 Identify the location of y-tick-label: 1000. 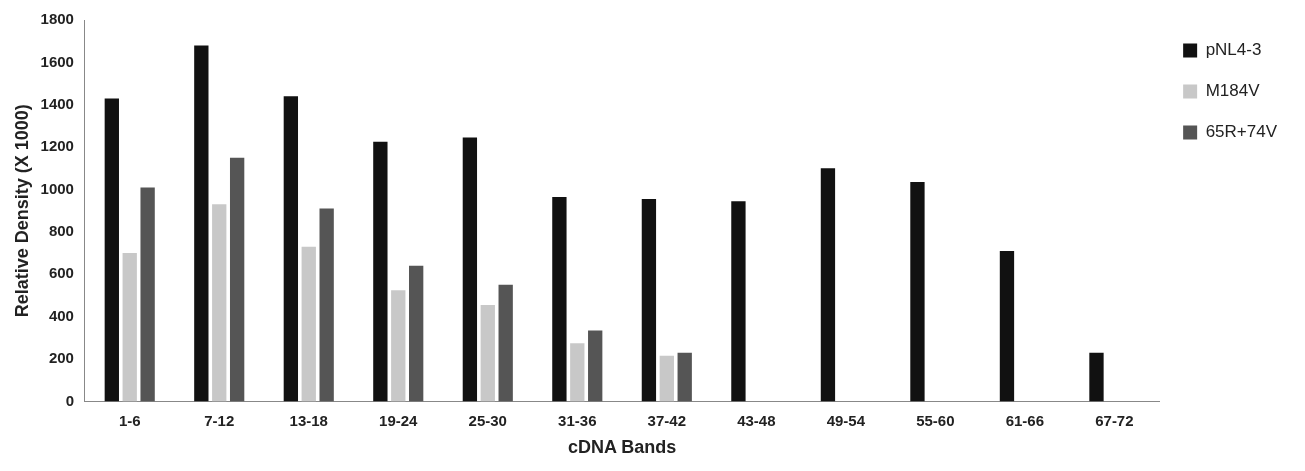
(57, 188).